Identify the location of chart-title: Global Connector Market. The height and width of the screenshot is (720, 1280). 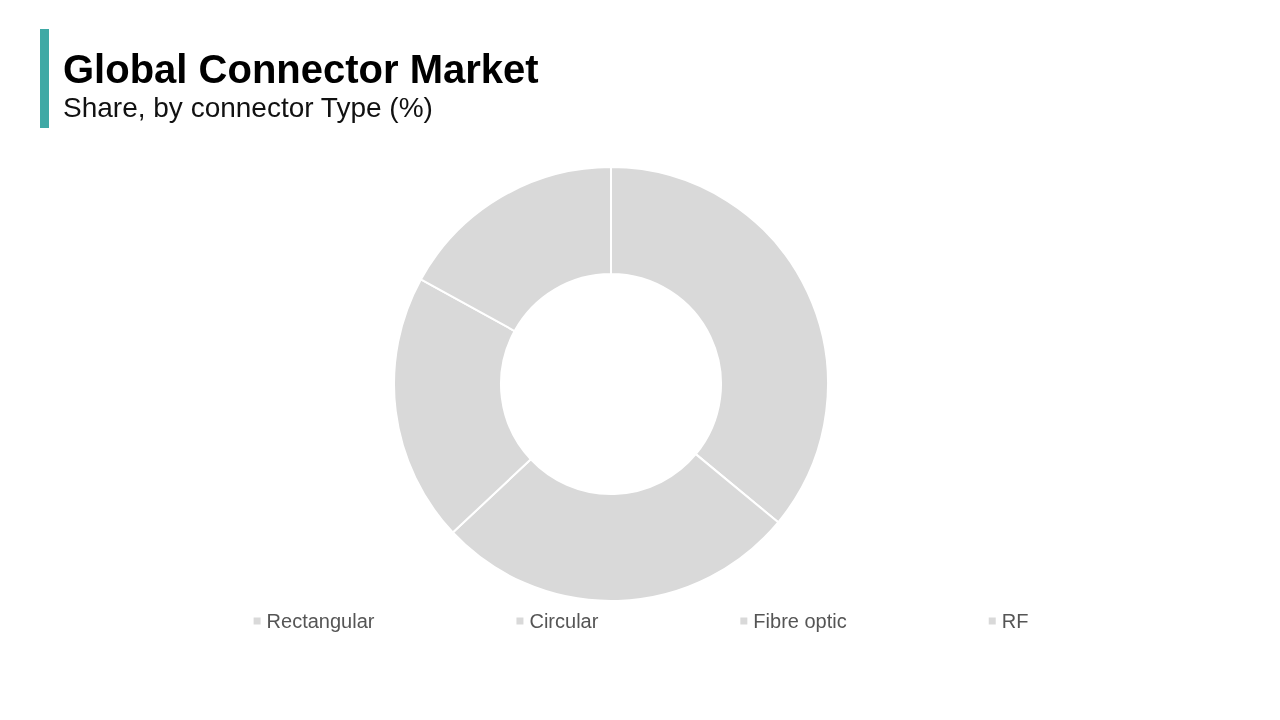
(301, 69).